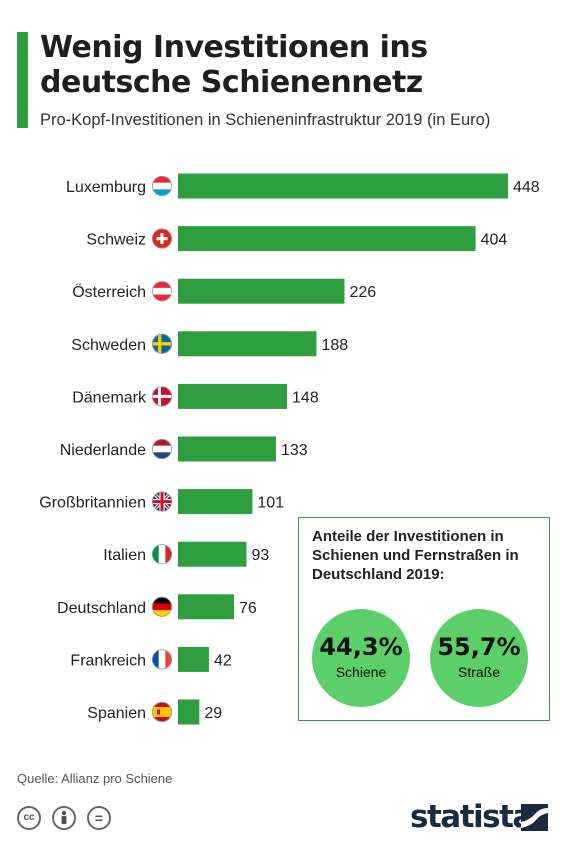 This screenshot has height=850, width=567. I want to click on flag-lu-icon, so click(161, 186).